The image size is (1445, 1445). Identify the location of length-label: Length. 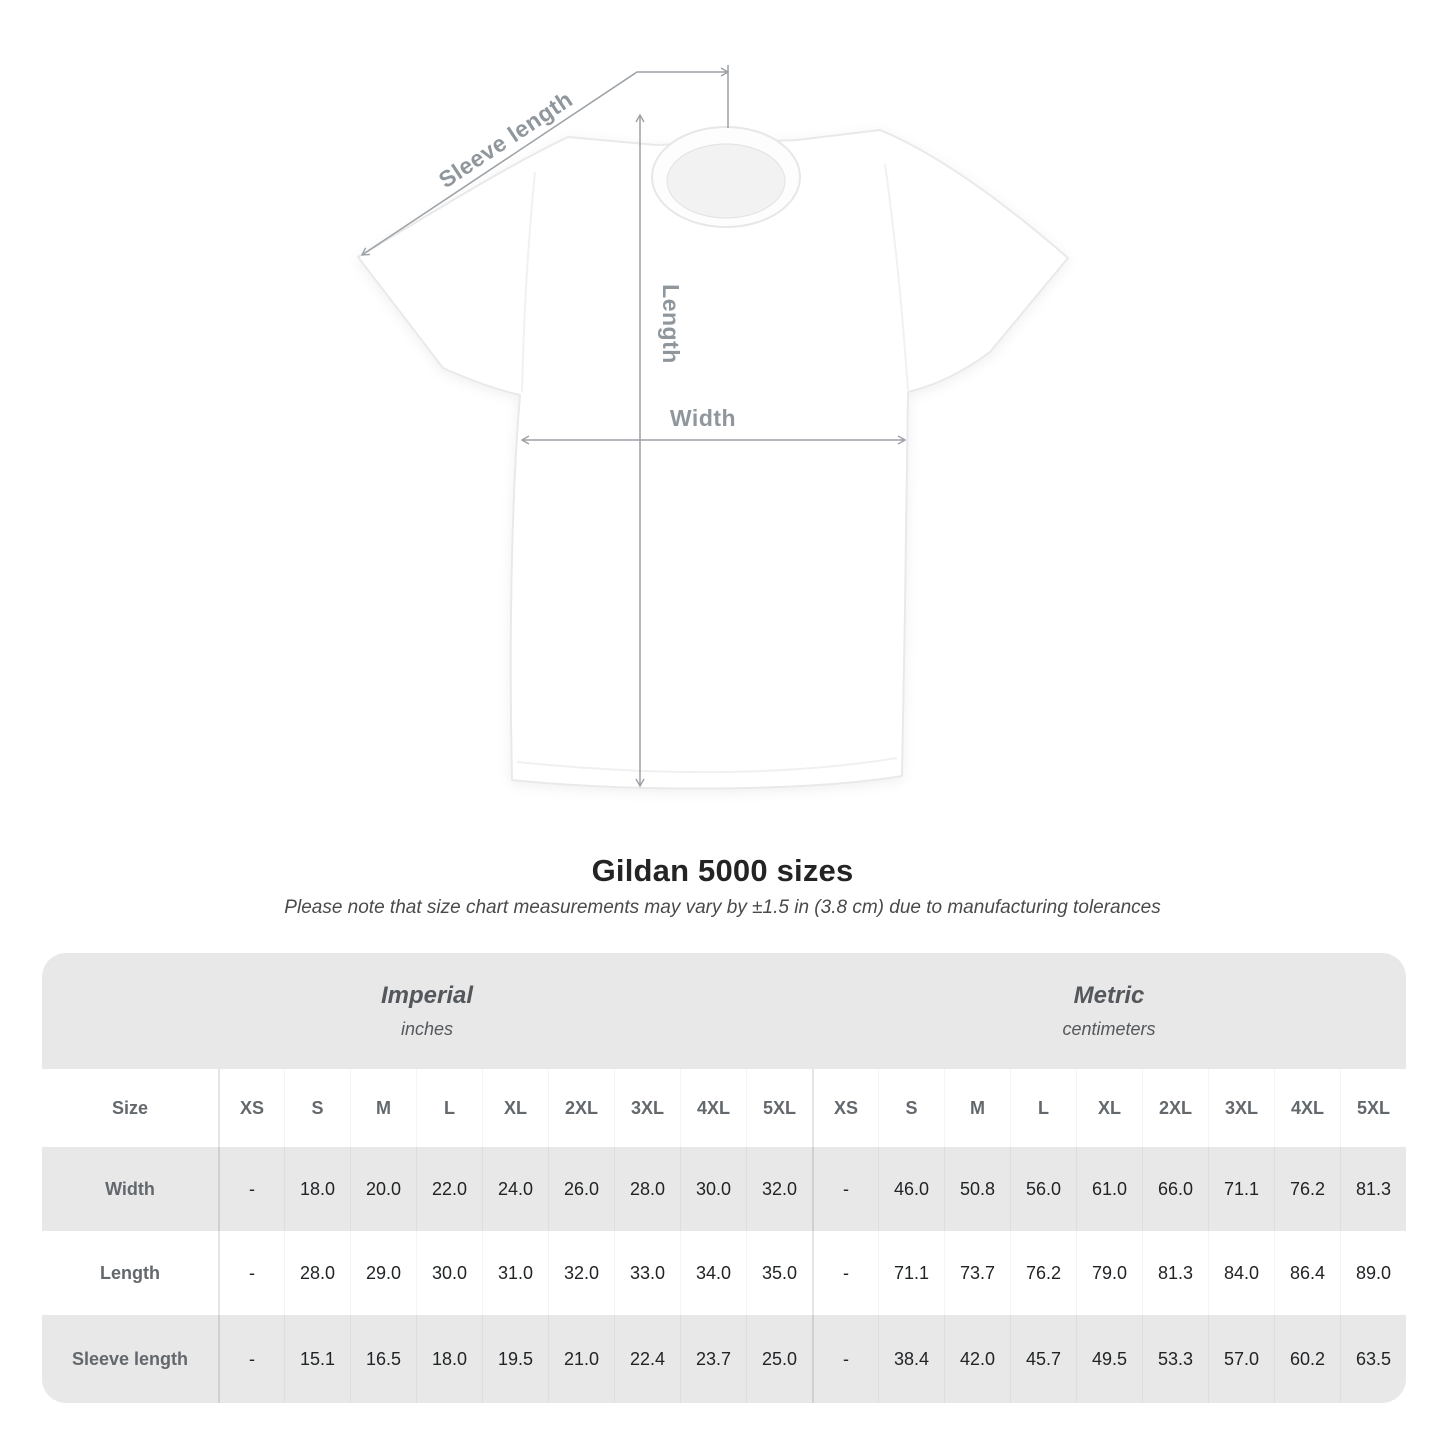
(671, 324).